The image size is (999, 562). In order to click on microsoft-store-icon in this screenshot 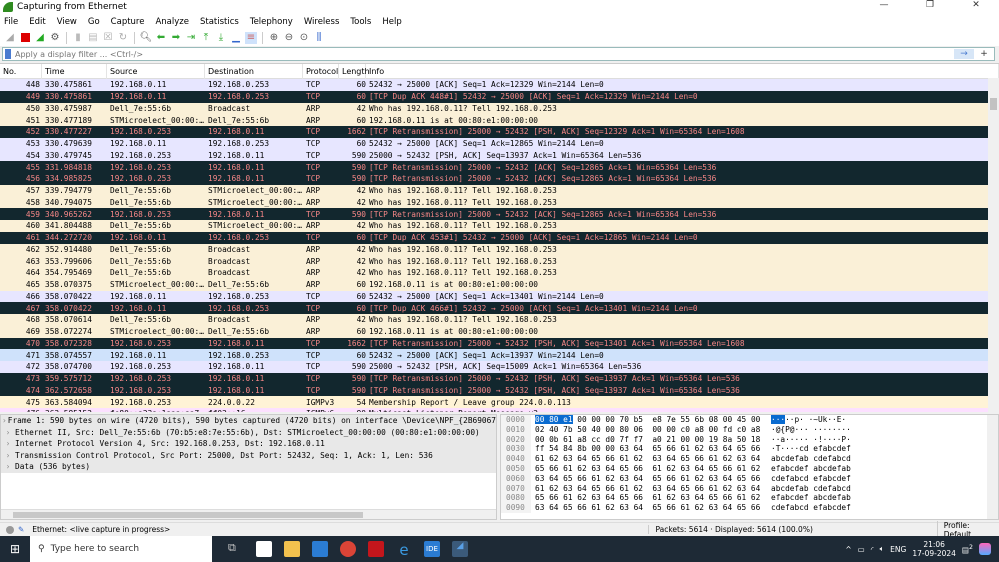, I will do `click(264, 549)`.